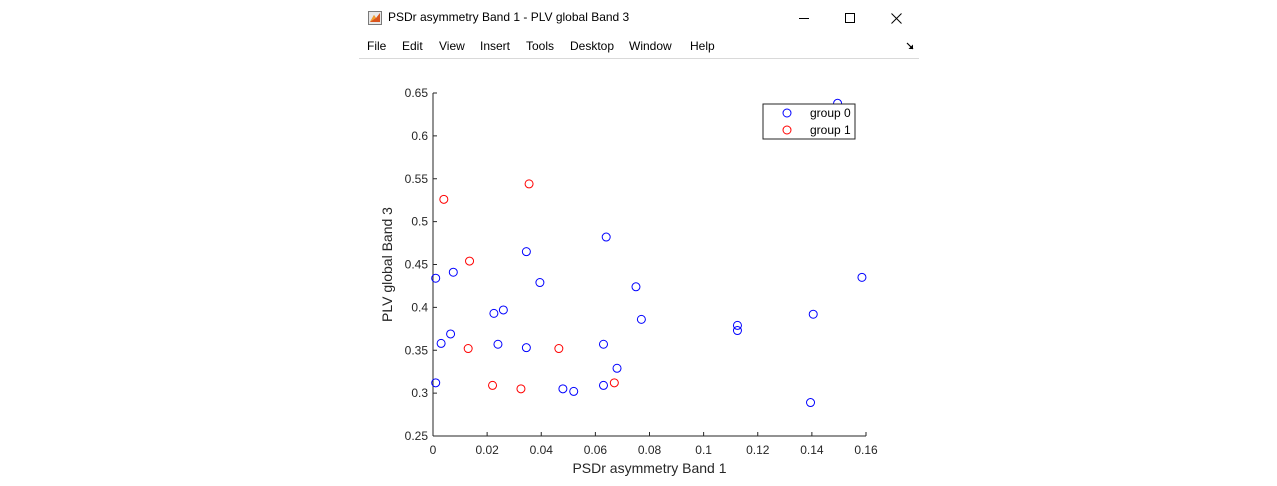 The height and width of the screenshot is (486, 1277). Describe the element at coordinates (703, 450) in the screenshot. I see `x-tick-label: 0.1` at that location.